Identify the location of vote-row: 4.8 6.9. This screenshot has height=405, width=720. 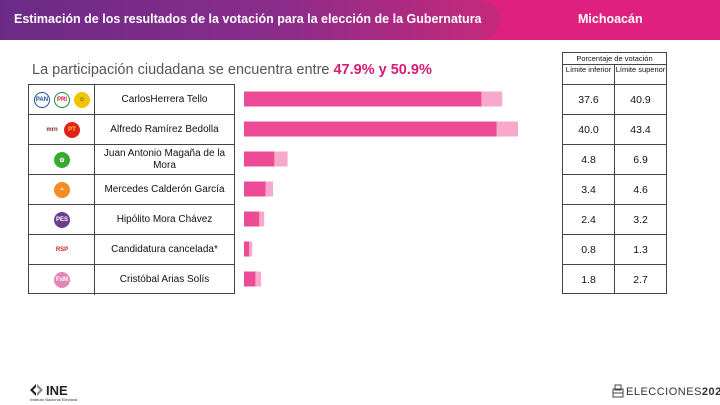
(614, 160).